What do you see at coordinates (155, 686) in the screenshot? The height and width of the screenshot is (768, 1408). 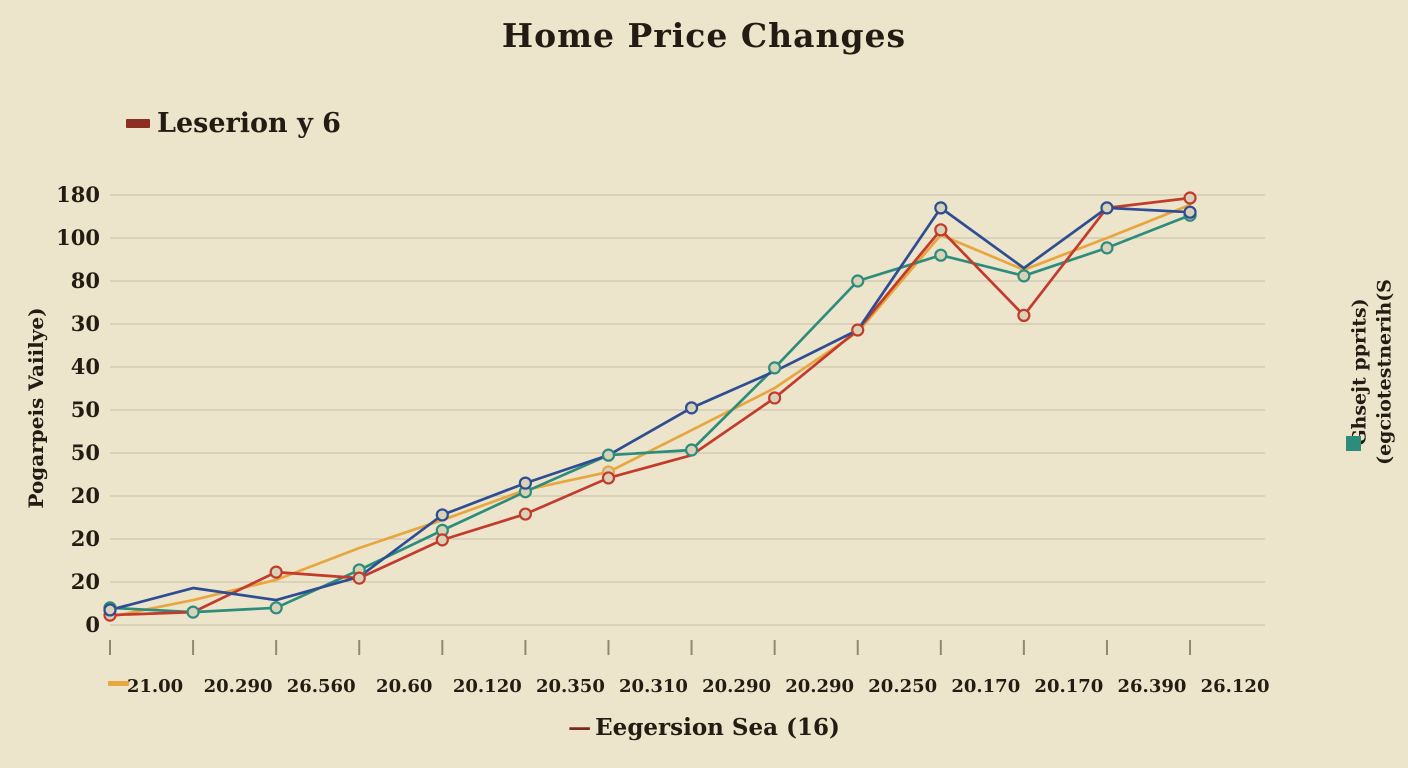 I see `svg-text: 21.00` at bounding box center [155, 686].